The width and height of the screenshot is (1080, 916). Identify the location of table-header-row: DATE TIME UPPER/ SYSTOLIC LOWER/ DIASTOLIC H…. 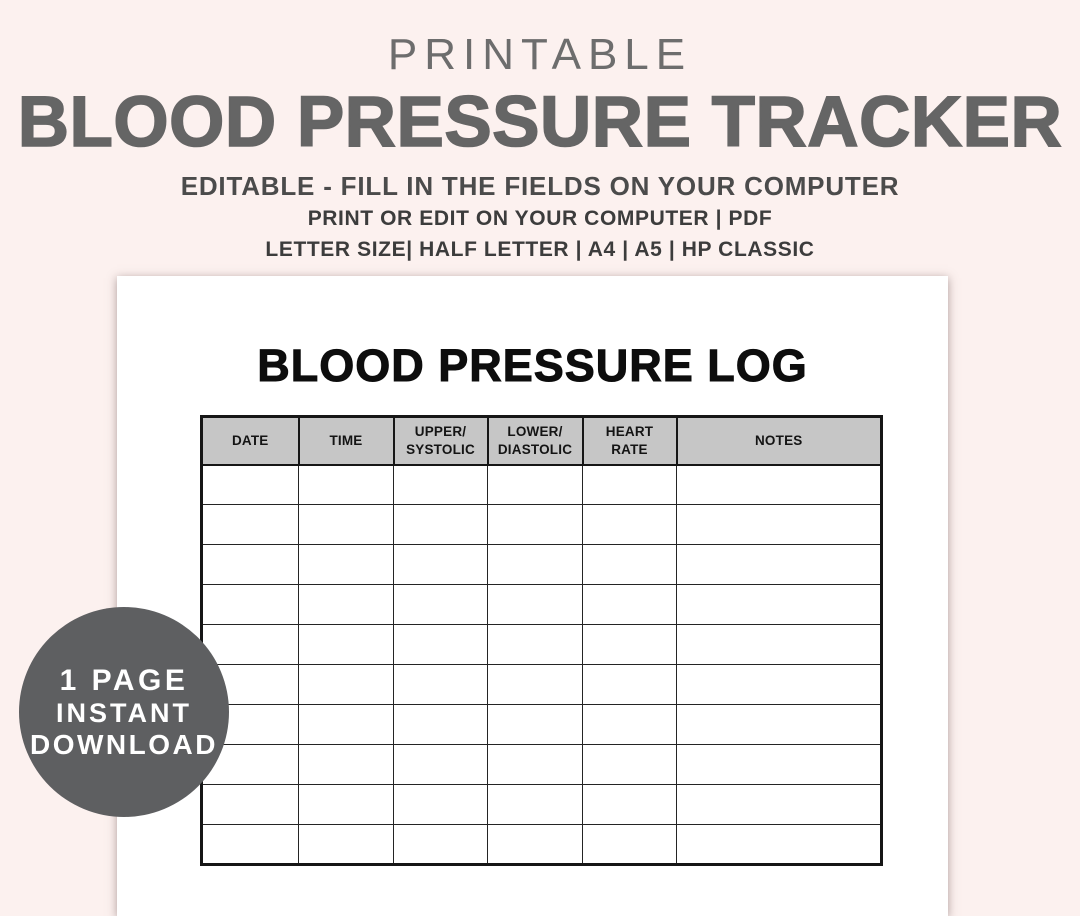
(541, 440).